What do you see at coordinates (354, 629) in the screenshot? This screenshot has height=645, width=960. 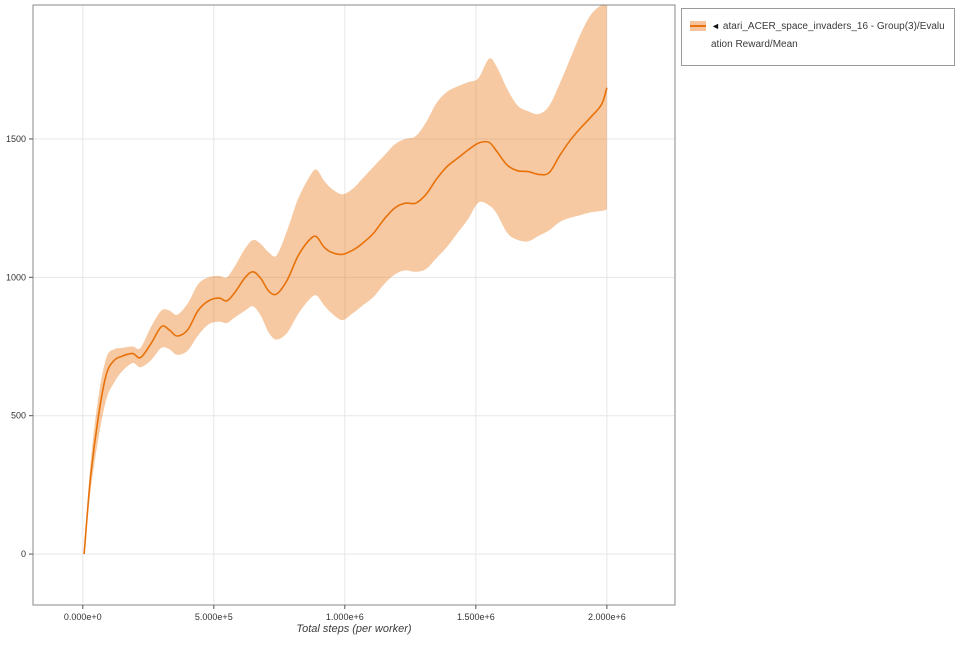 I see `x-axis-title: Total steps (per worker)` at bounding box center [354, 629].